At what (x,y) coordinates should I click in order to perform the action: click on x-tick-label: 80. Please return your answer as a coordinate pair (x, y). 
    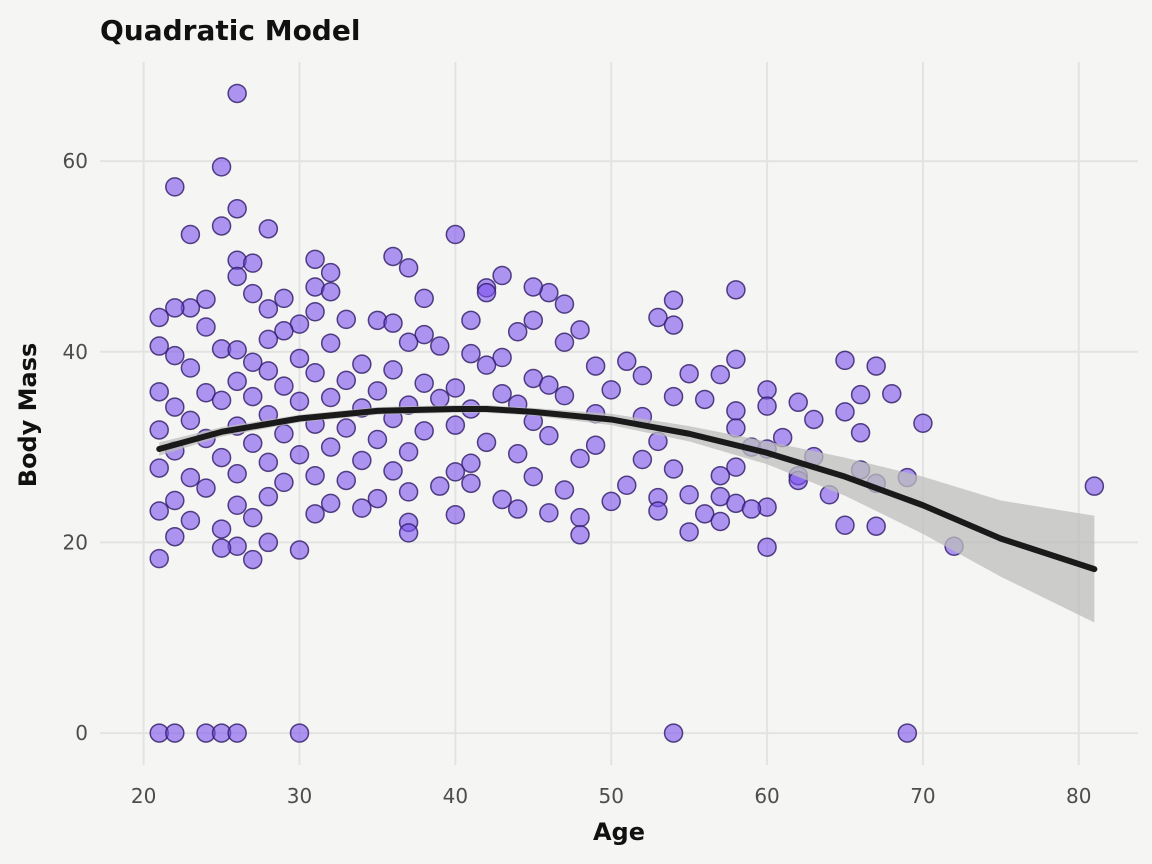
    Looking at the image, I should click on (1078, 796).